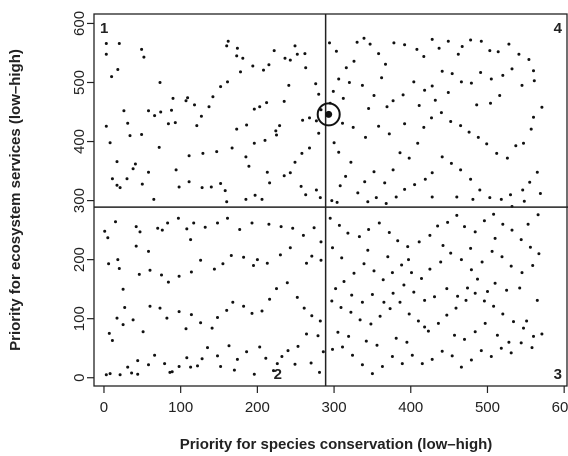 Image resolution: width=568 pixels, height=456 pixels. Describe the element at coordinates (487, 407) in the screenshot. I see `x-tick-label: 500` at that location.